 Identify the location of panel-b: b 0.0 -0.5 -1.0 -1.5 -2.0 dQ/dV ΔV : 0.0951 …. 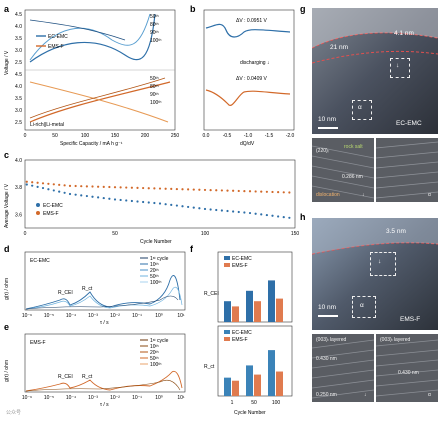
(242, 75).